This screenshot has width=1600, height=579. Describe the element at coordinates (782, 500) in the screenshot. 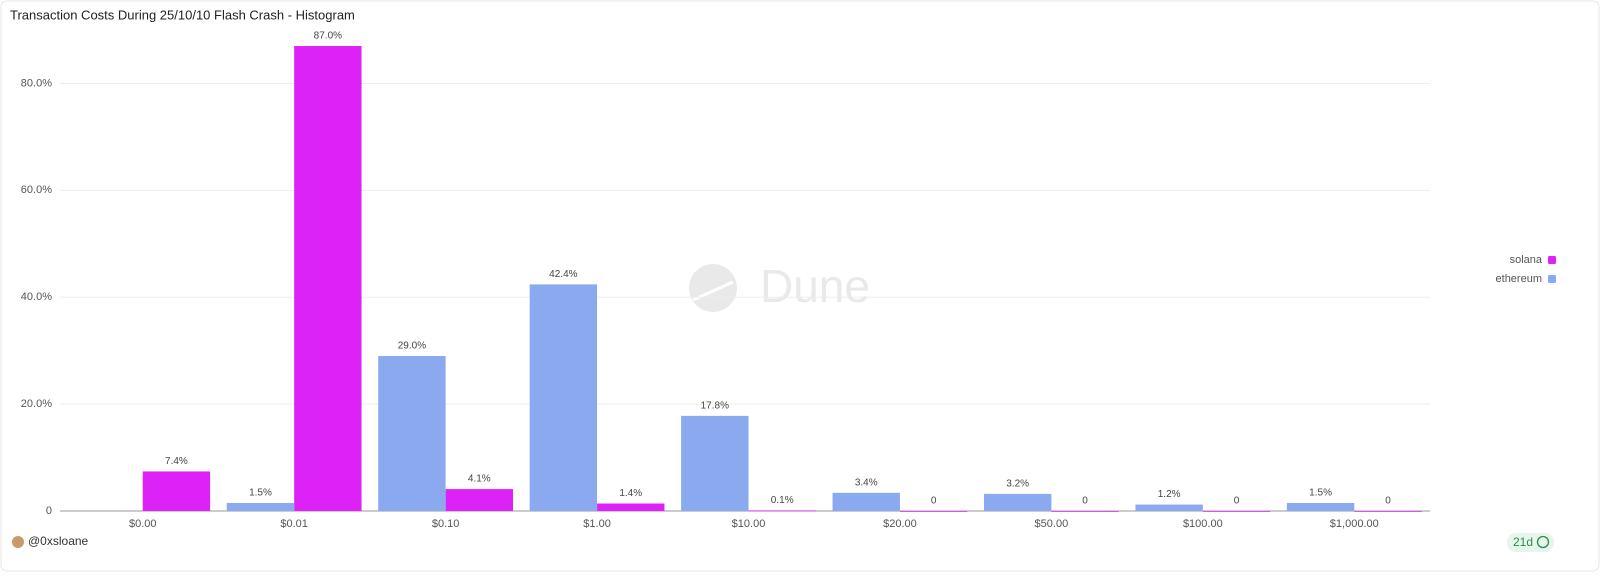

I see `value-label: 0.1%` at that location.